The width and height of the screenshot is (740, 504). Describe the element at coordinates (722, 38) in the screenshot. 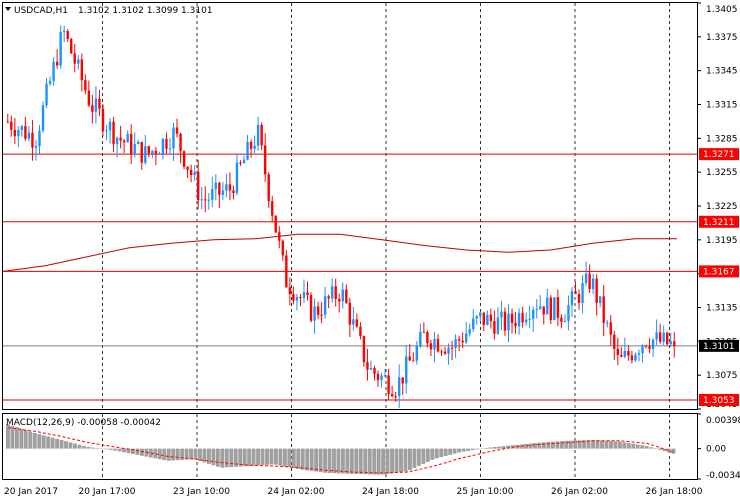

I see `y-tick-label: 1.3375` at that location.